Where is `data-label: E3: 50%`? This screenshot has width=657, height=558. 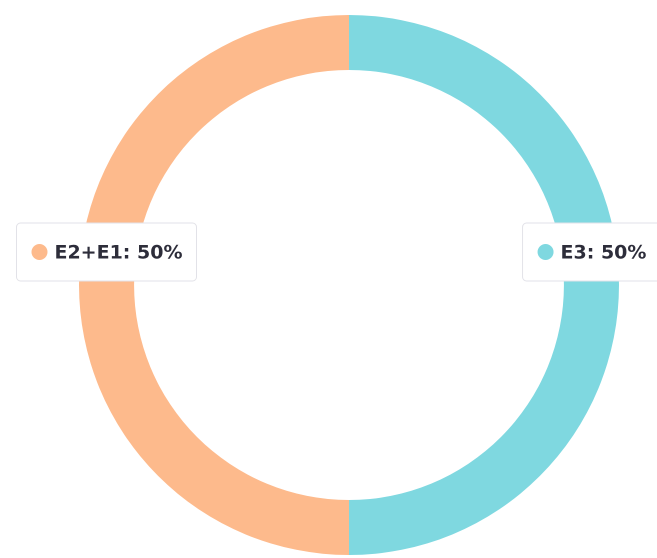 data-label: E3: 50% is located at coordinates (589, 252).